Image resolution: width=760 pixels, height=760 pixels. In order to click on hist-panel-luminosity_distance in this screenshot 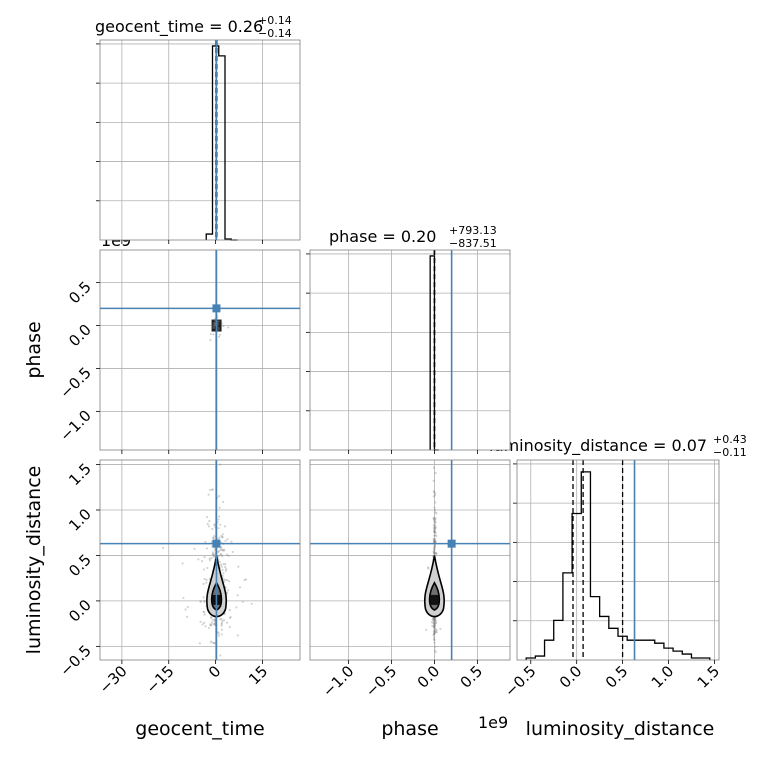, I will do `click(616, 560)`.